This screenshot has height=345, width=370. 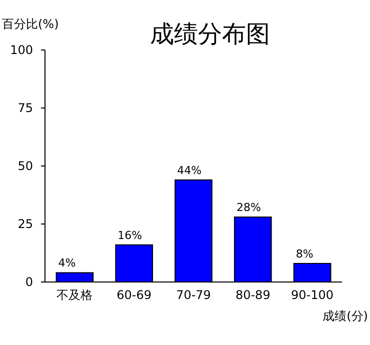 What do you see at coordinates (252, 295) in the screenshot?
I see `x-tick-label: 80-89` at bounding box center [252, 295].